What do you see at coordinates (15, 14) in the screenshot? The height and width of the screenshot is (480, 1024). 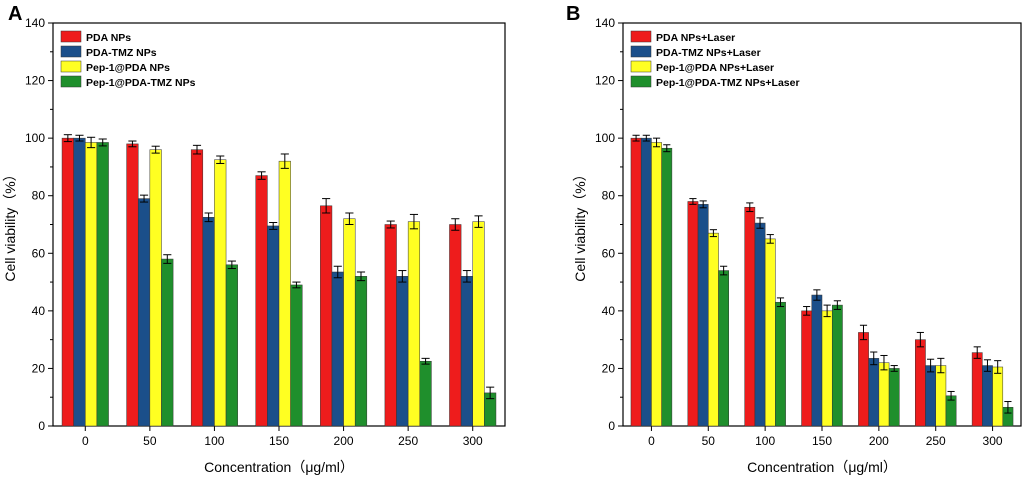 I see `panel-letter: A` at bounding box center [15, 14].